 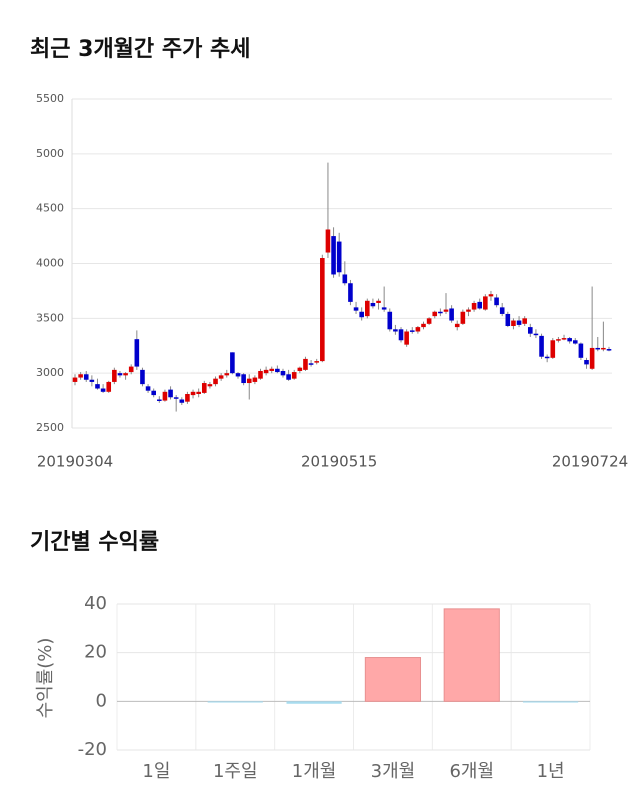 I want to click on y-tick-label: 2500, so click(x=50, y=427).